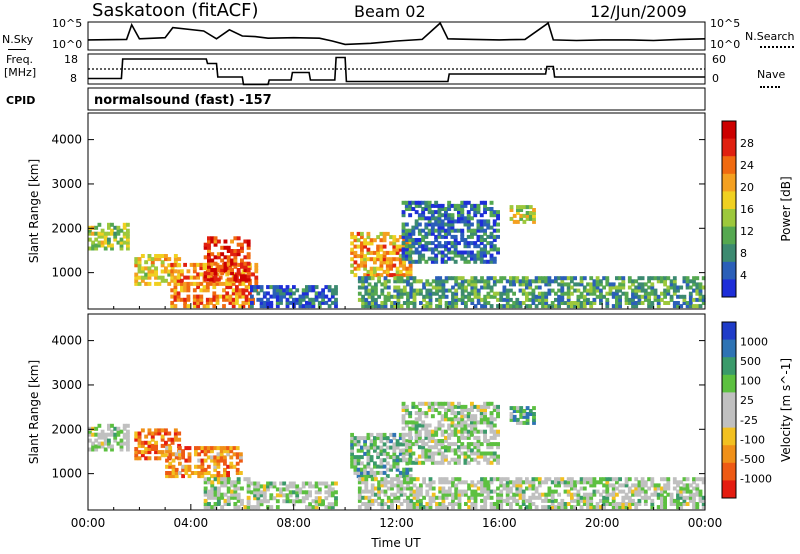 This screenshot has height=554, width=800. Describe the element at coordinates (770, 36) in the screenshot. I see `nsearch-label: N.Search` at that location.